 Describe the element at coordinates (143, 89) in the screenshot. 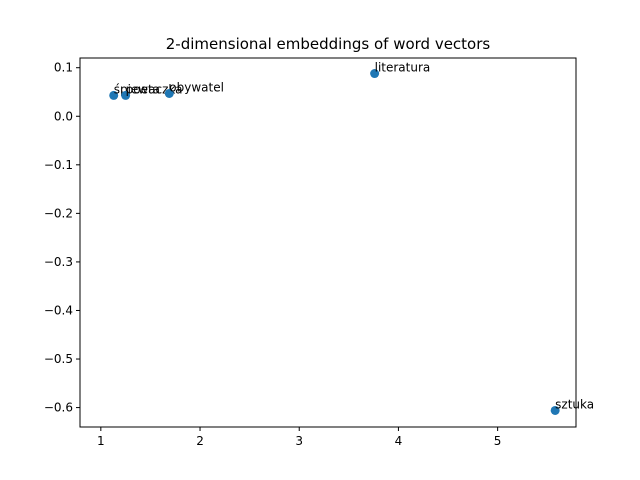

I see `point-label: poeta` at that location.